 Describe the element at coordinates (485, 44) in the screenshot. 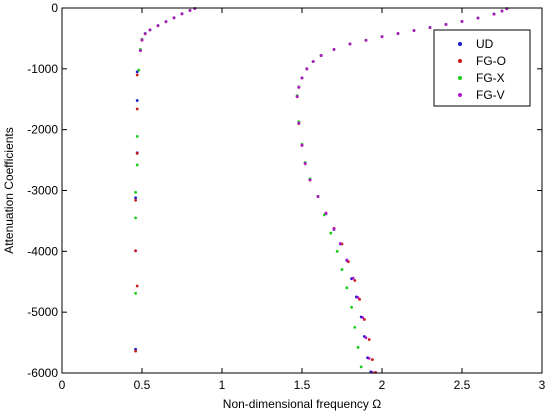

I see `legend-label: UD` at that location.